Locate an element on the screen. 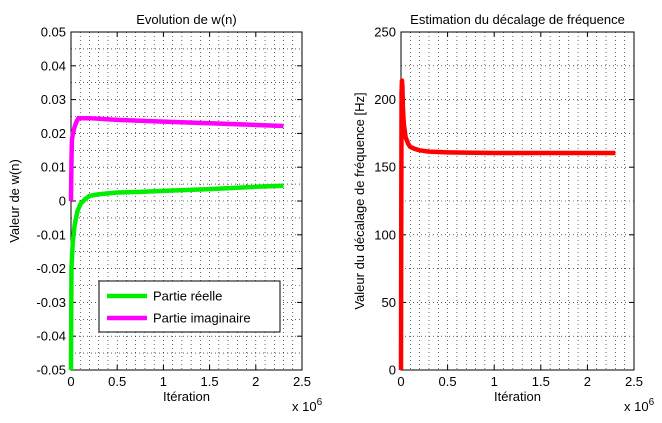 Image resolution: width=662 pixels, height=423 pixels. chart-title: Evolution de w(n) is located at coordinates (186, 19).